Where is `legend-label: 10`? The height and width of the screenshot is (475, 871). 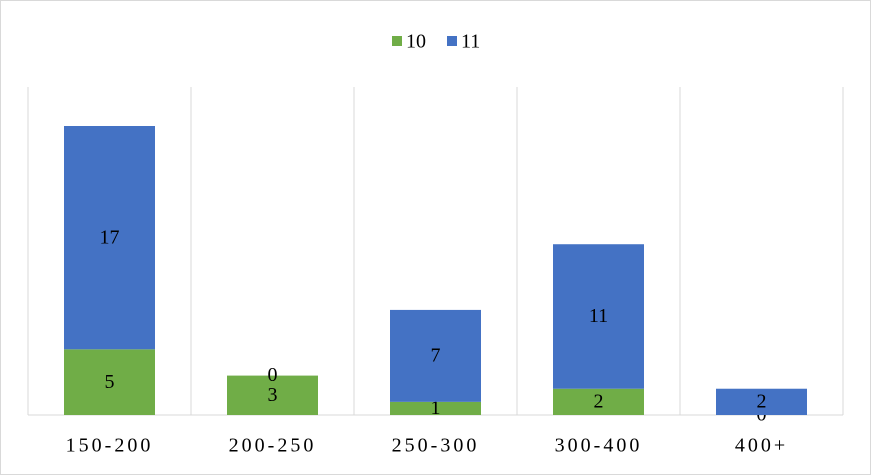 legend-label: 10 is located at coordinates (416, 42).